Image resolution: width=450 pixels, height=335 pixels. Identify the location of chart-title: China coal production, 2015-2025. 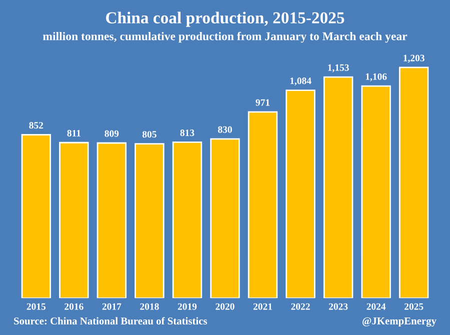
(225, 19).